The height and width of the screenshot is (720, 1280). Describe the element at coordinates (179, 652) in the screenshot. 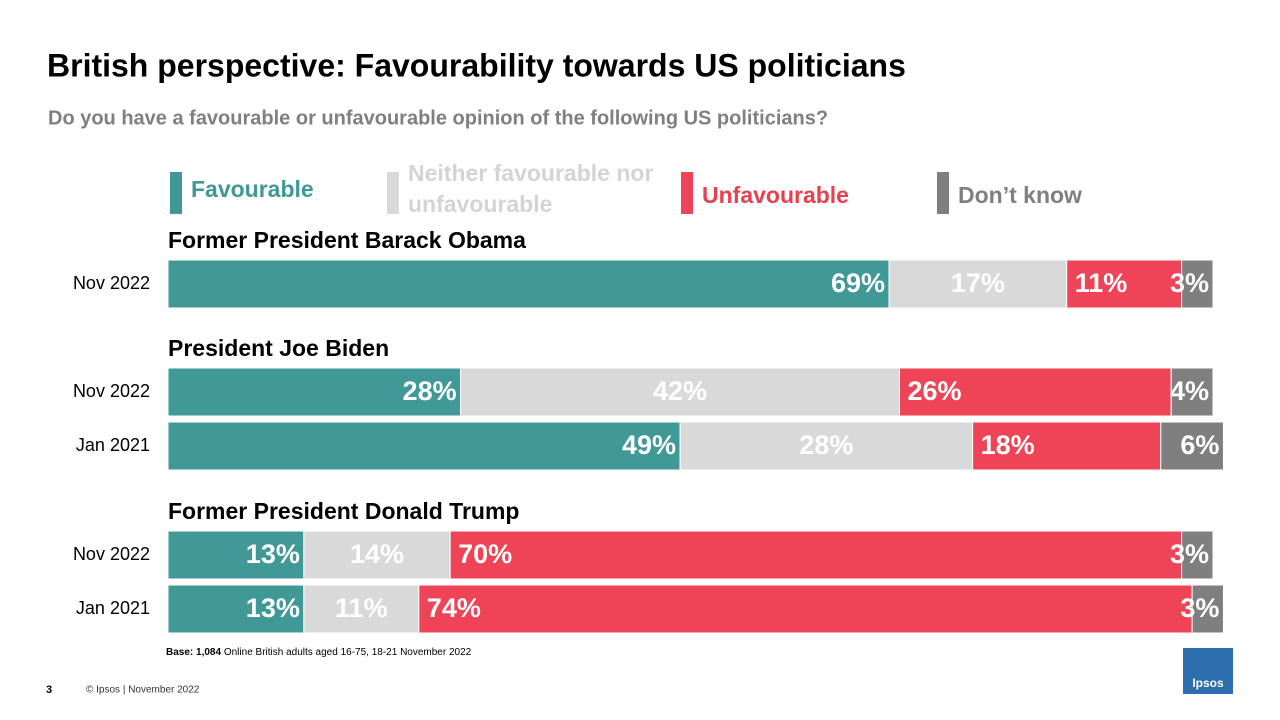

I see `base-label: Base:` at that location.